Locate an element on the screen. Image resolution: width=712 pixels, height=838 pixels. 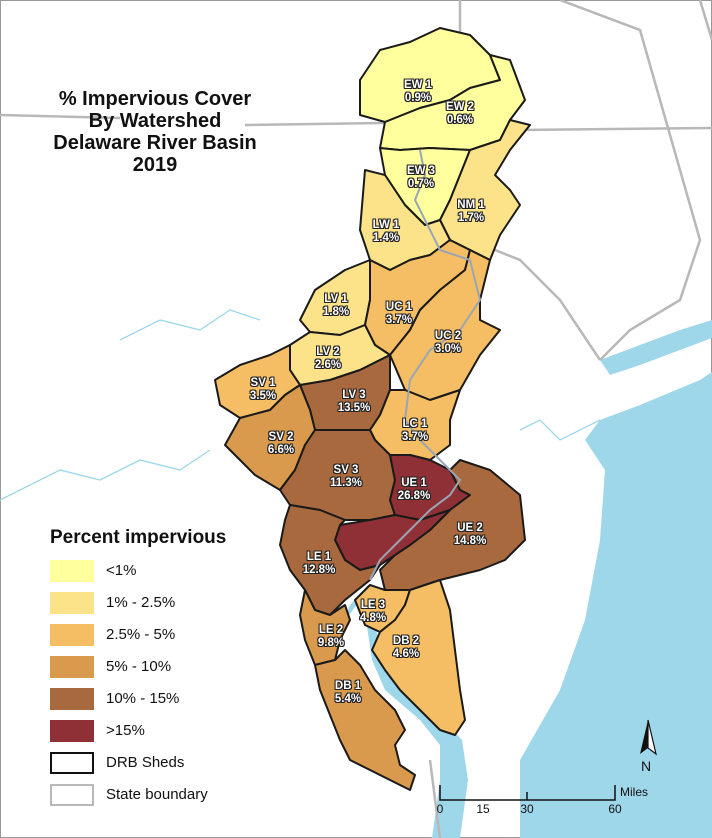
watershed-label-le1: LE 1 12.8% is located at coordinates (319, 564).